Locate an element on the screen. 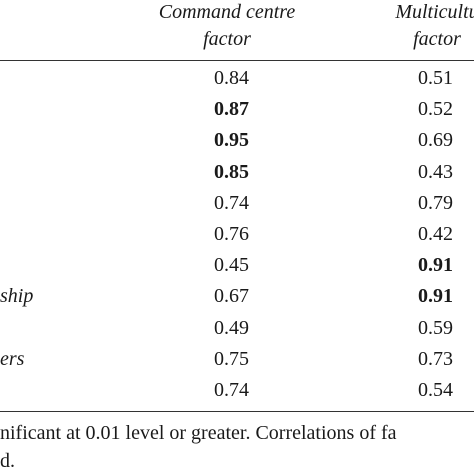  table-row: 0.76 0.42 is located at coordinates (237, 234).